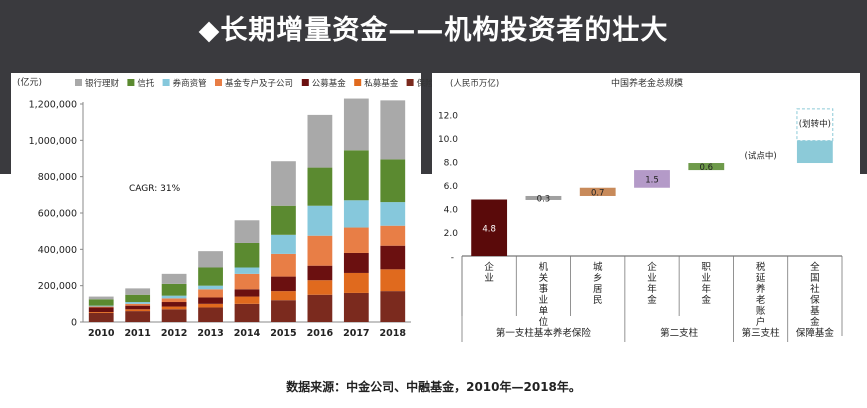 The width and height of the screenshot is (867, 408). What do you see at coordinates (393, 333) in the screenshot?
I see `x-tick-label-8: 2018` at bounding box center [393, 333].